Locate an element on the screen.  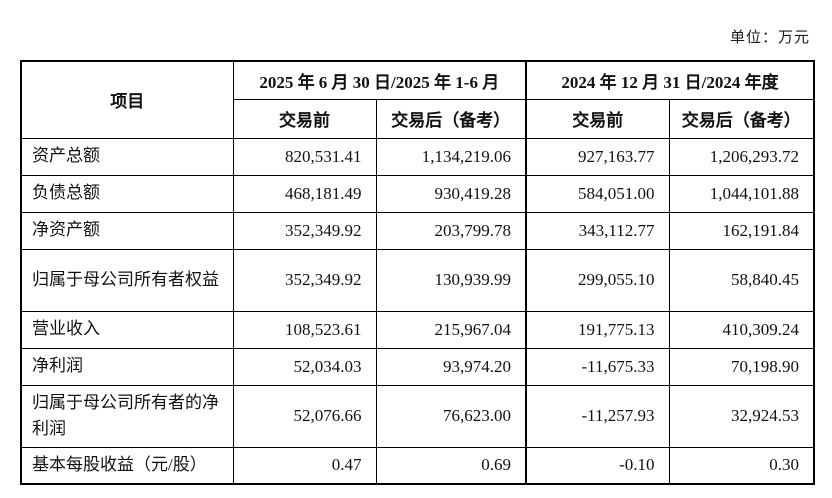
header-row-subcolumns: 交易前 交易后（备考） 交易前 交易后（备考） is located at coordinates (418, 118).